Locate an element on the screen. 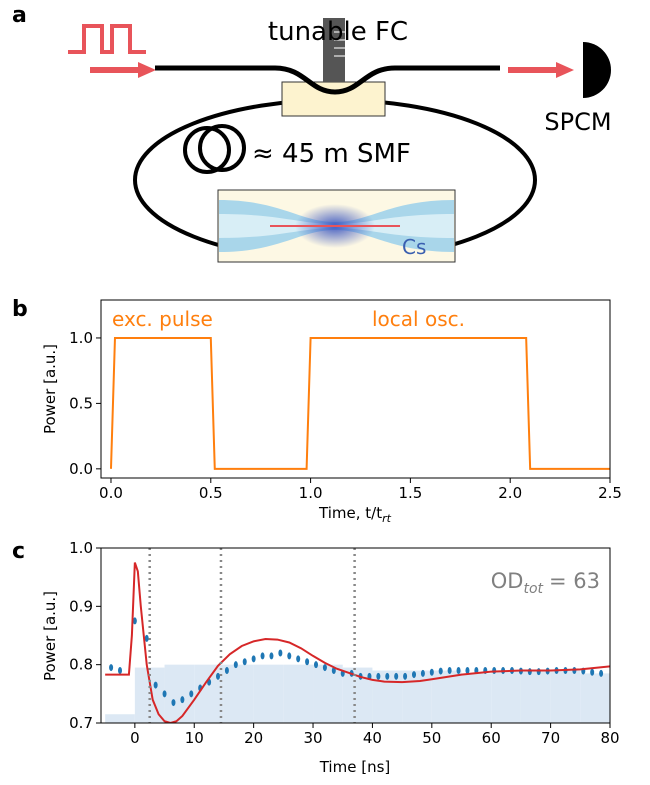 The image size is (650, 785). y-tick-label: 0.7 is located at coordinates (81, 723).